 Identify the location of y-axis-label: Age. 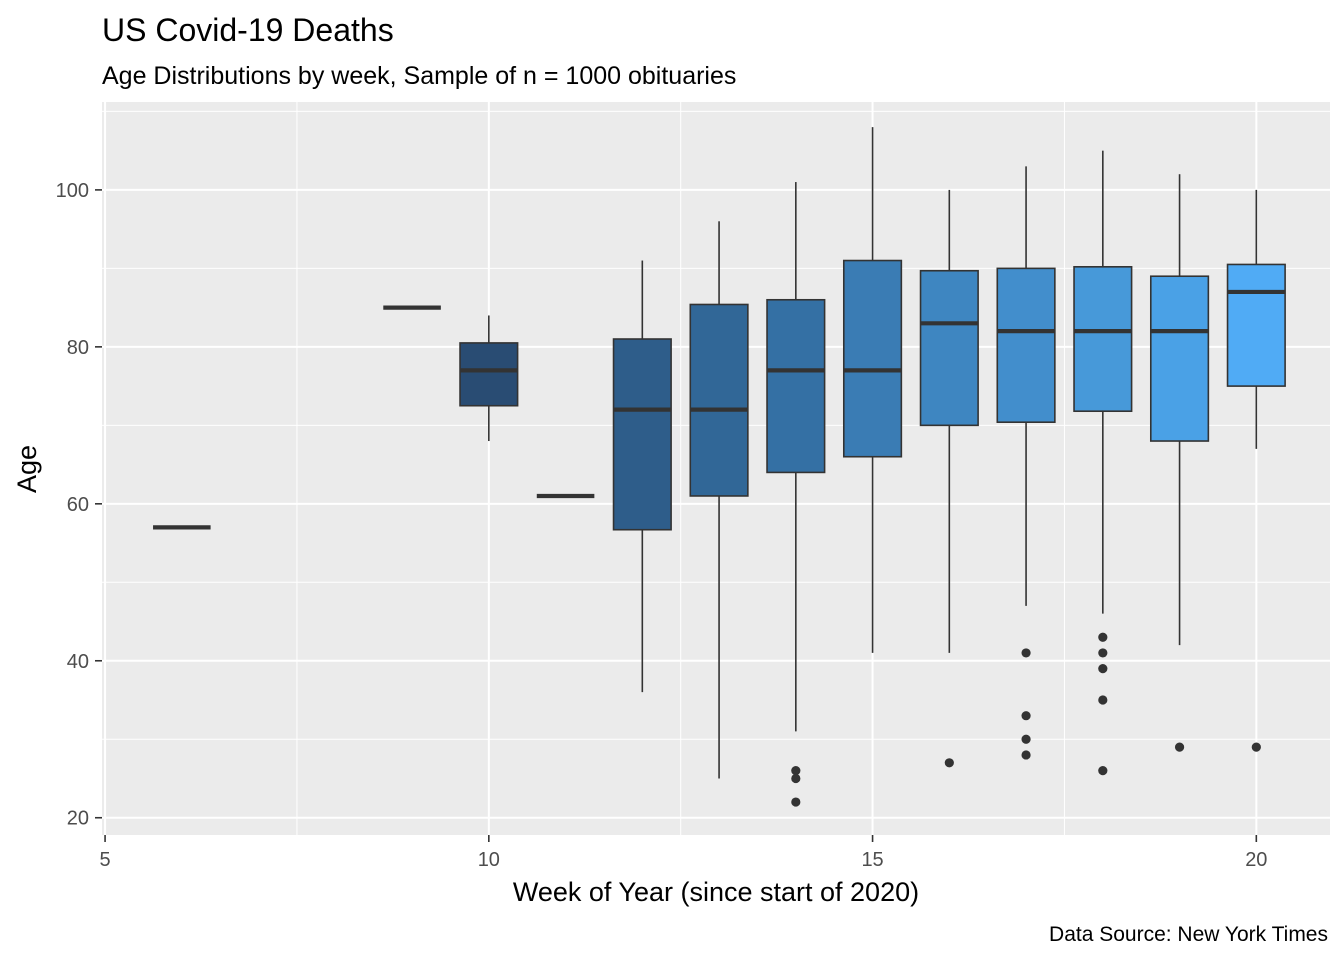
(27, 469).